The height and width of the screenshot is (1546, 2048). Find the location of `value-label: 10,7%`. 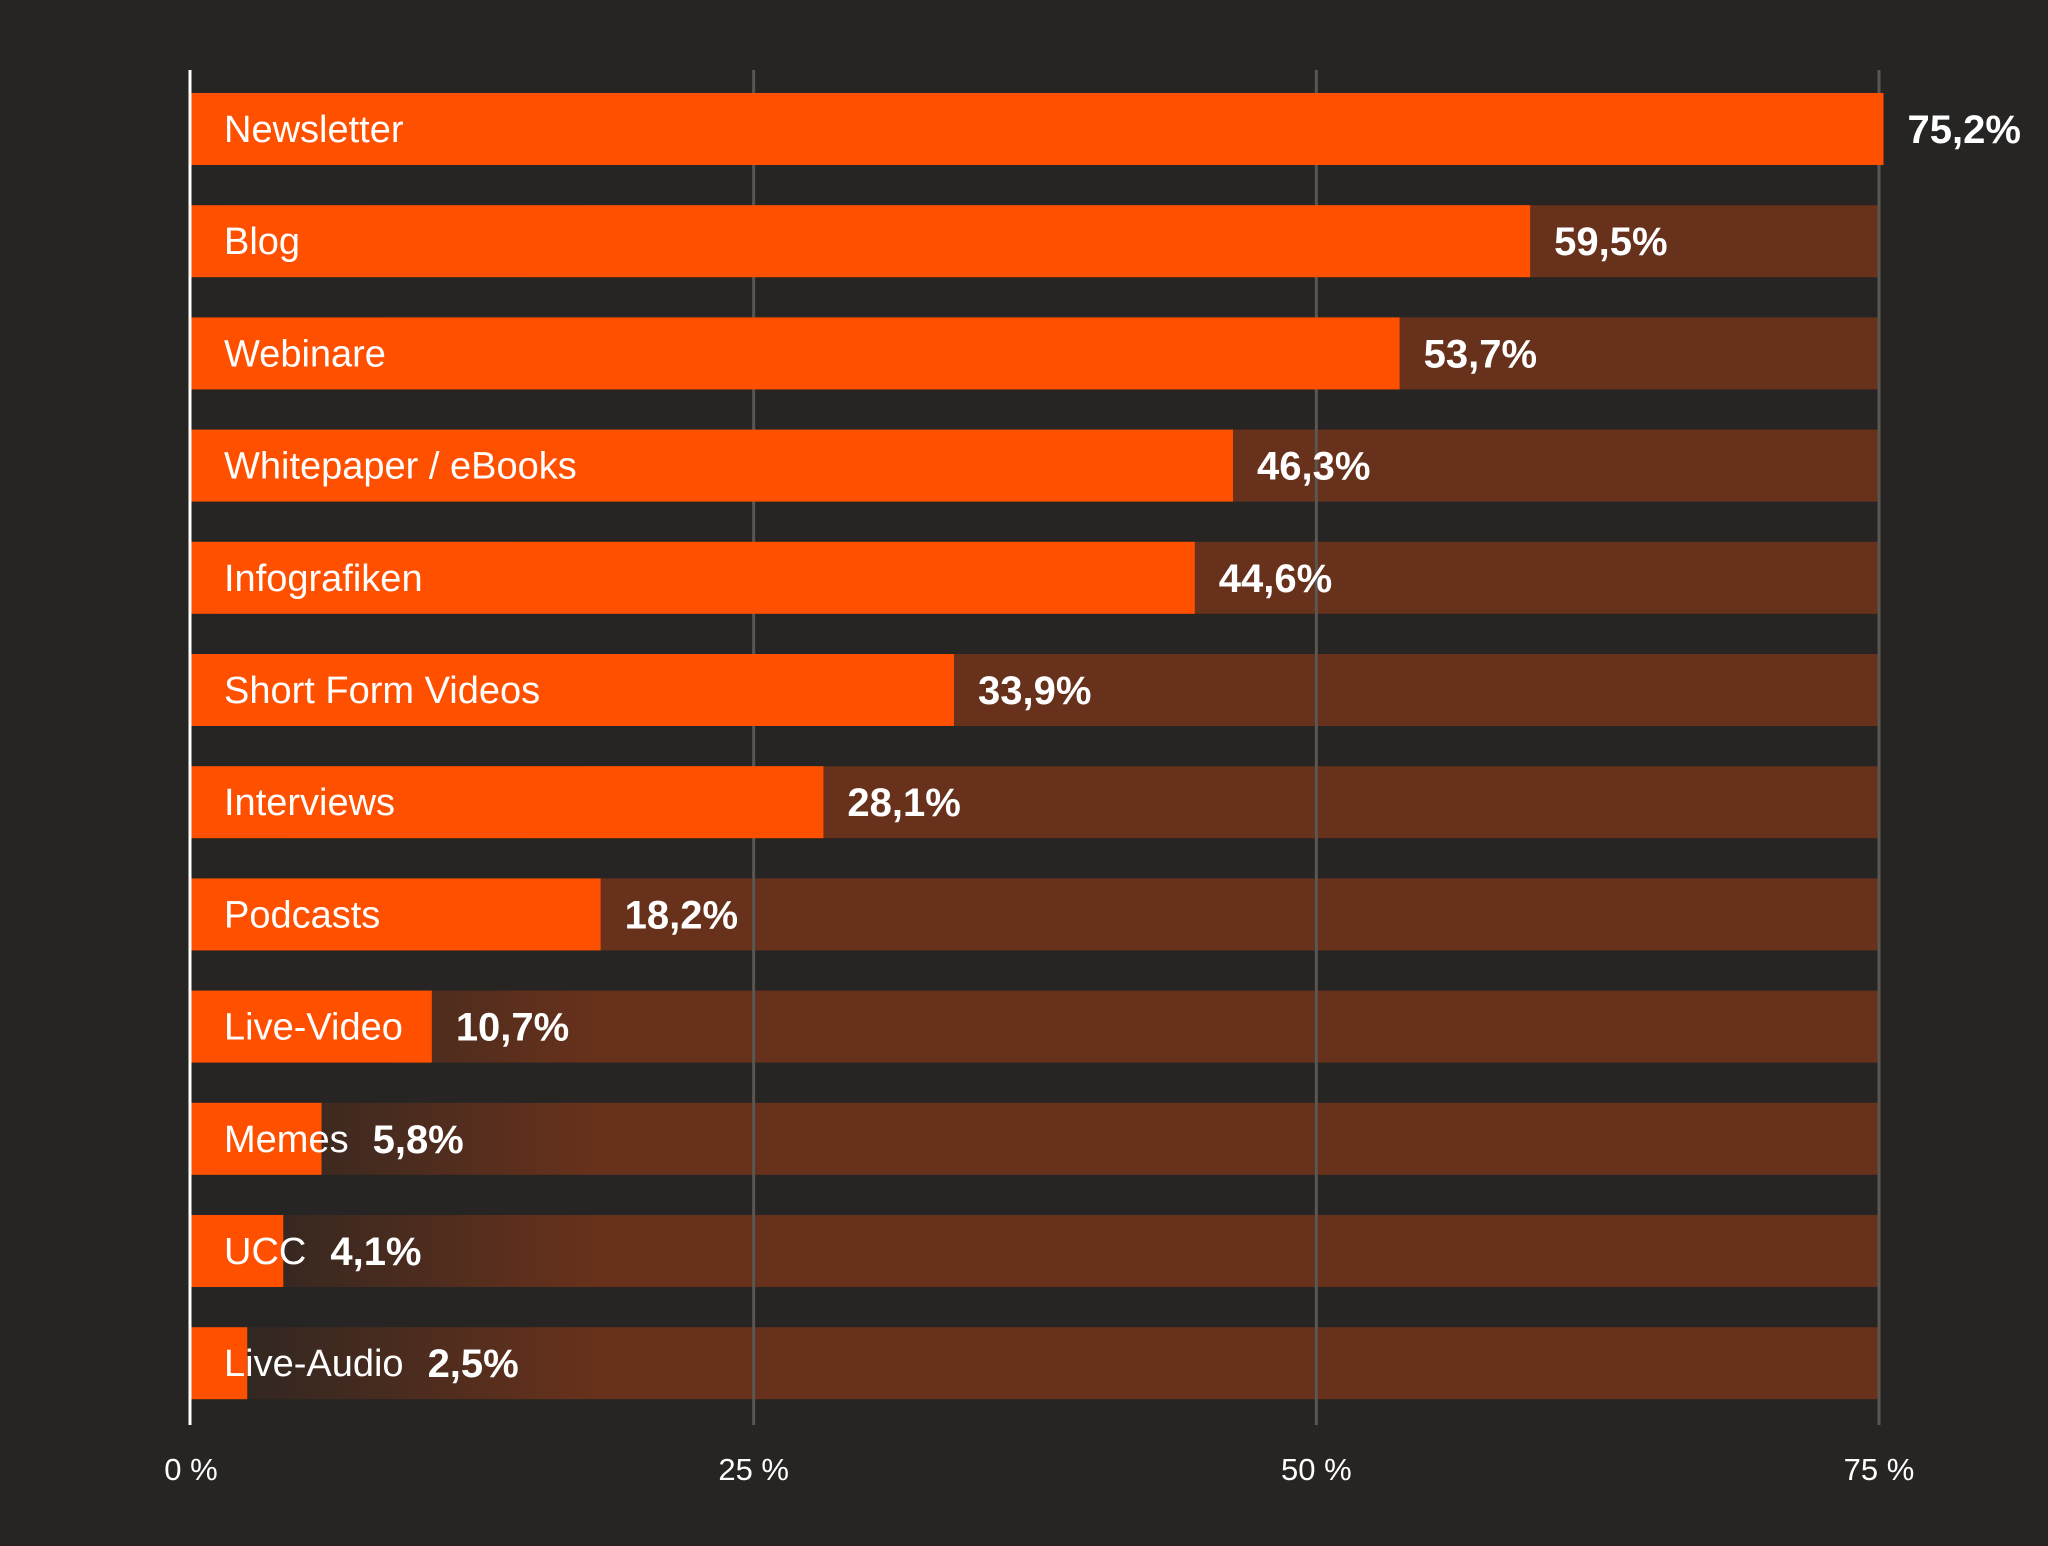

value-label: 10,7% is located at coordinates (512, 1028).